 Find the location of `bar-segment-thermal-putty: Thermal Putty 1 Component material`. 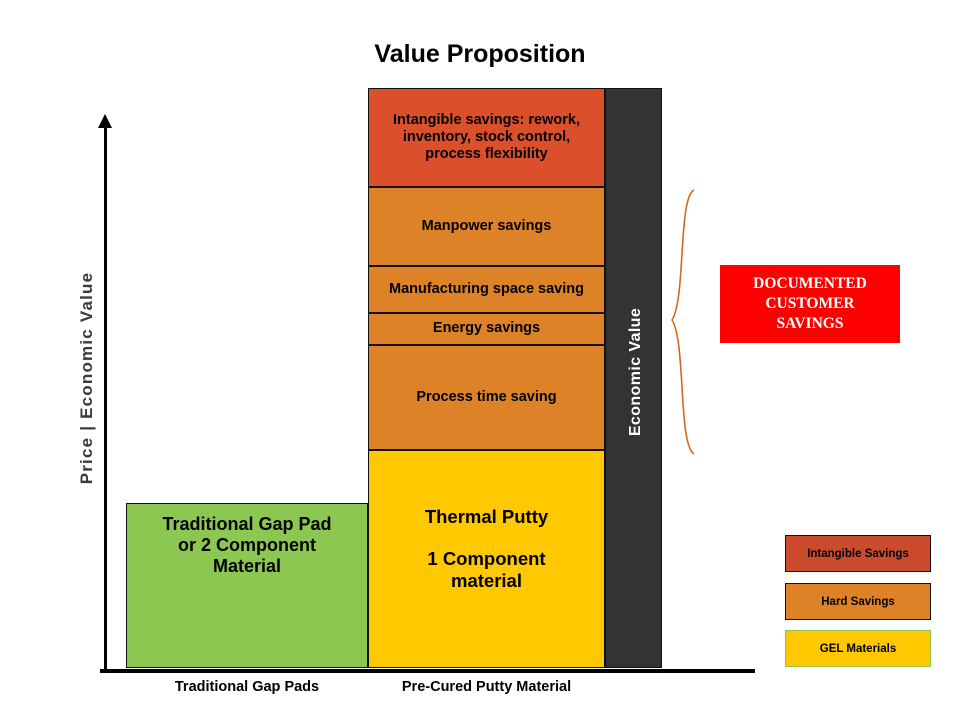

bar-segment-thermal-putty: Thermal Putty 1 Component material is located at coordinates (486, 559).